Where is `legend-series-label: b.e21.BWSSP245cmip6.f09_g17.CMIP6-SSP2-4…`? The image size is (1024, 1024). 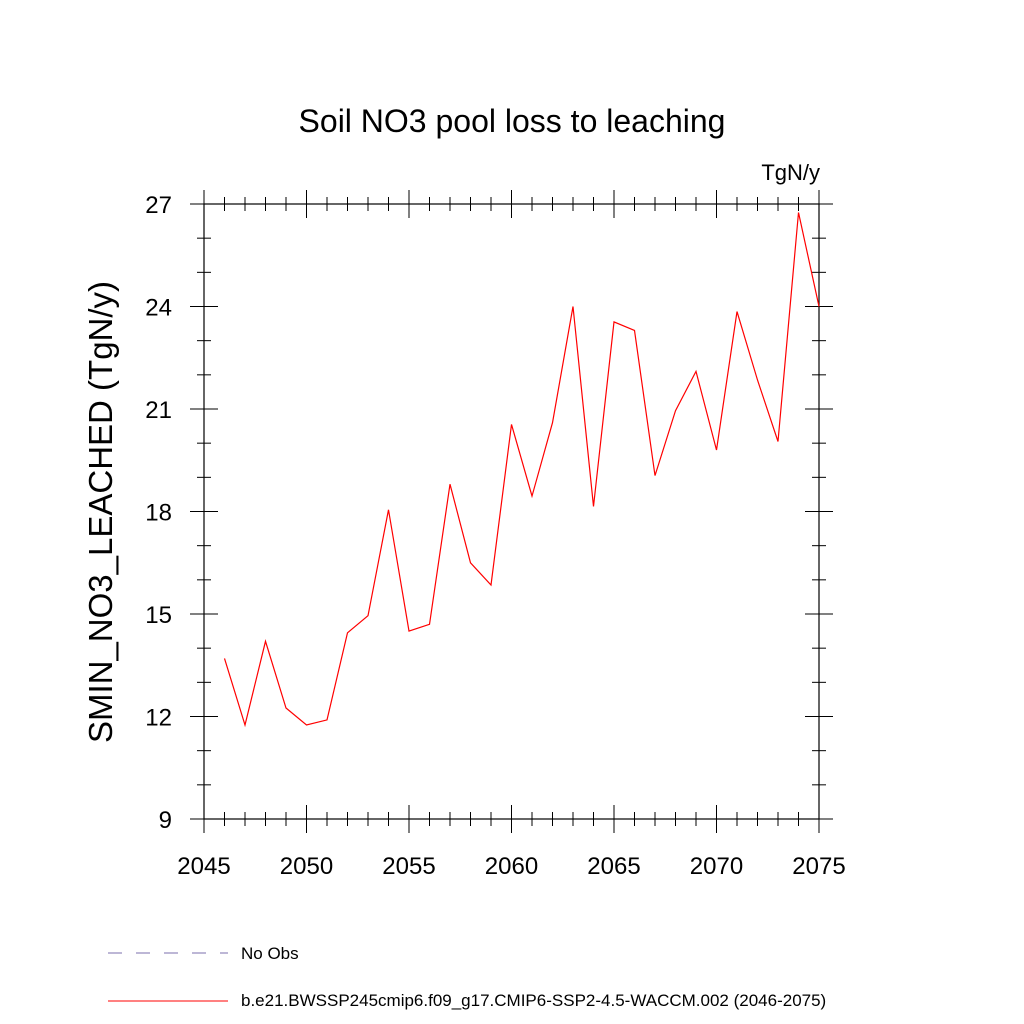
legend-series-label: b.e21.BWSSP245cmip6.f09_g17.CMIP6-SSP2-4… is located at coordinates (533, 1000).